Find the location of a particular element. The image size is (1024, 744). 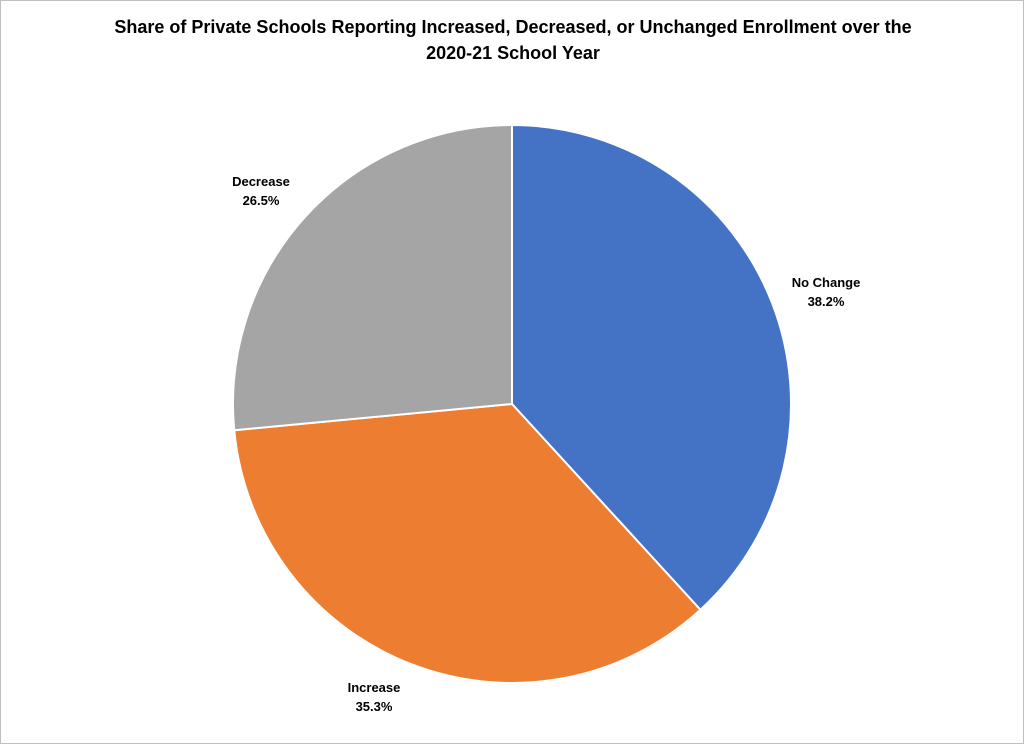

slice-label-value: 38.2% is located at coordinates (826, 301).